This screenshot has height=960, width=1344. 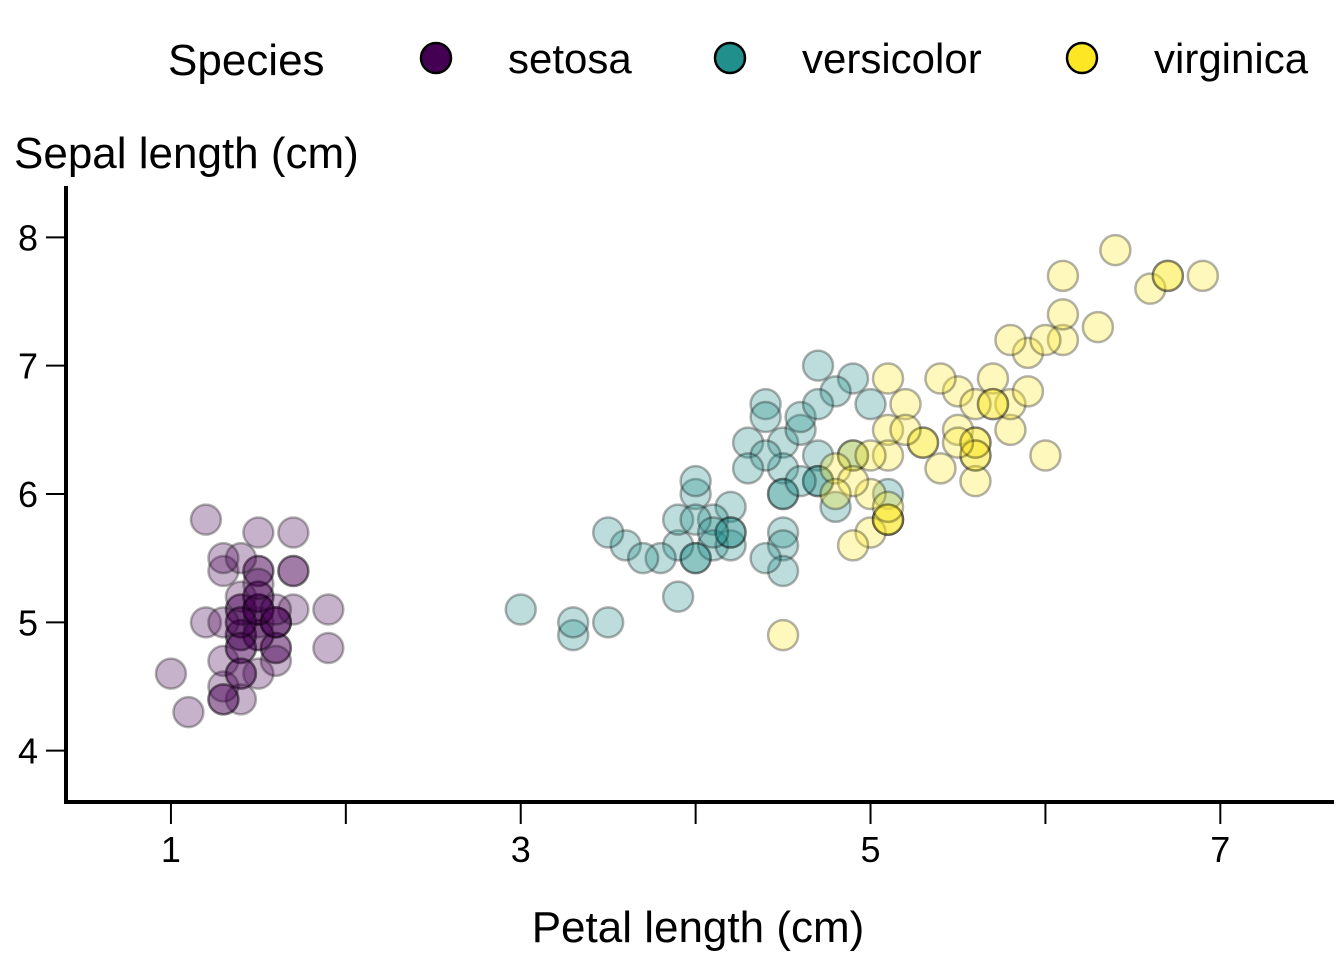 What do you see at coordinates (28, 366) in the screenshot?
I see `y-tick-label: 7` at bounding box center [28, 366].